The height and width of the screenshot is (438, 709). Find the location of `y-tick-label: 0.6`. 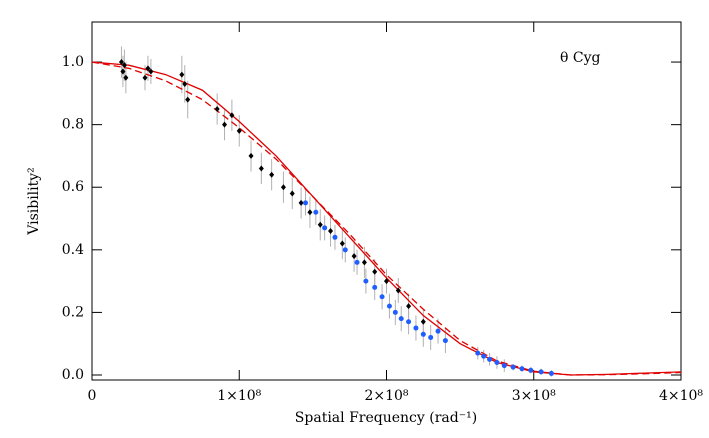

y-tick-label: 0.6 is located at coordinates (73, 187).